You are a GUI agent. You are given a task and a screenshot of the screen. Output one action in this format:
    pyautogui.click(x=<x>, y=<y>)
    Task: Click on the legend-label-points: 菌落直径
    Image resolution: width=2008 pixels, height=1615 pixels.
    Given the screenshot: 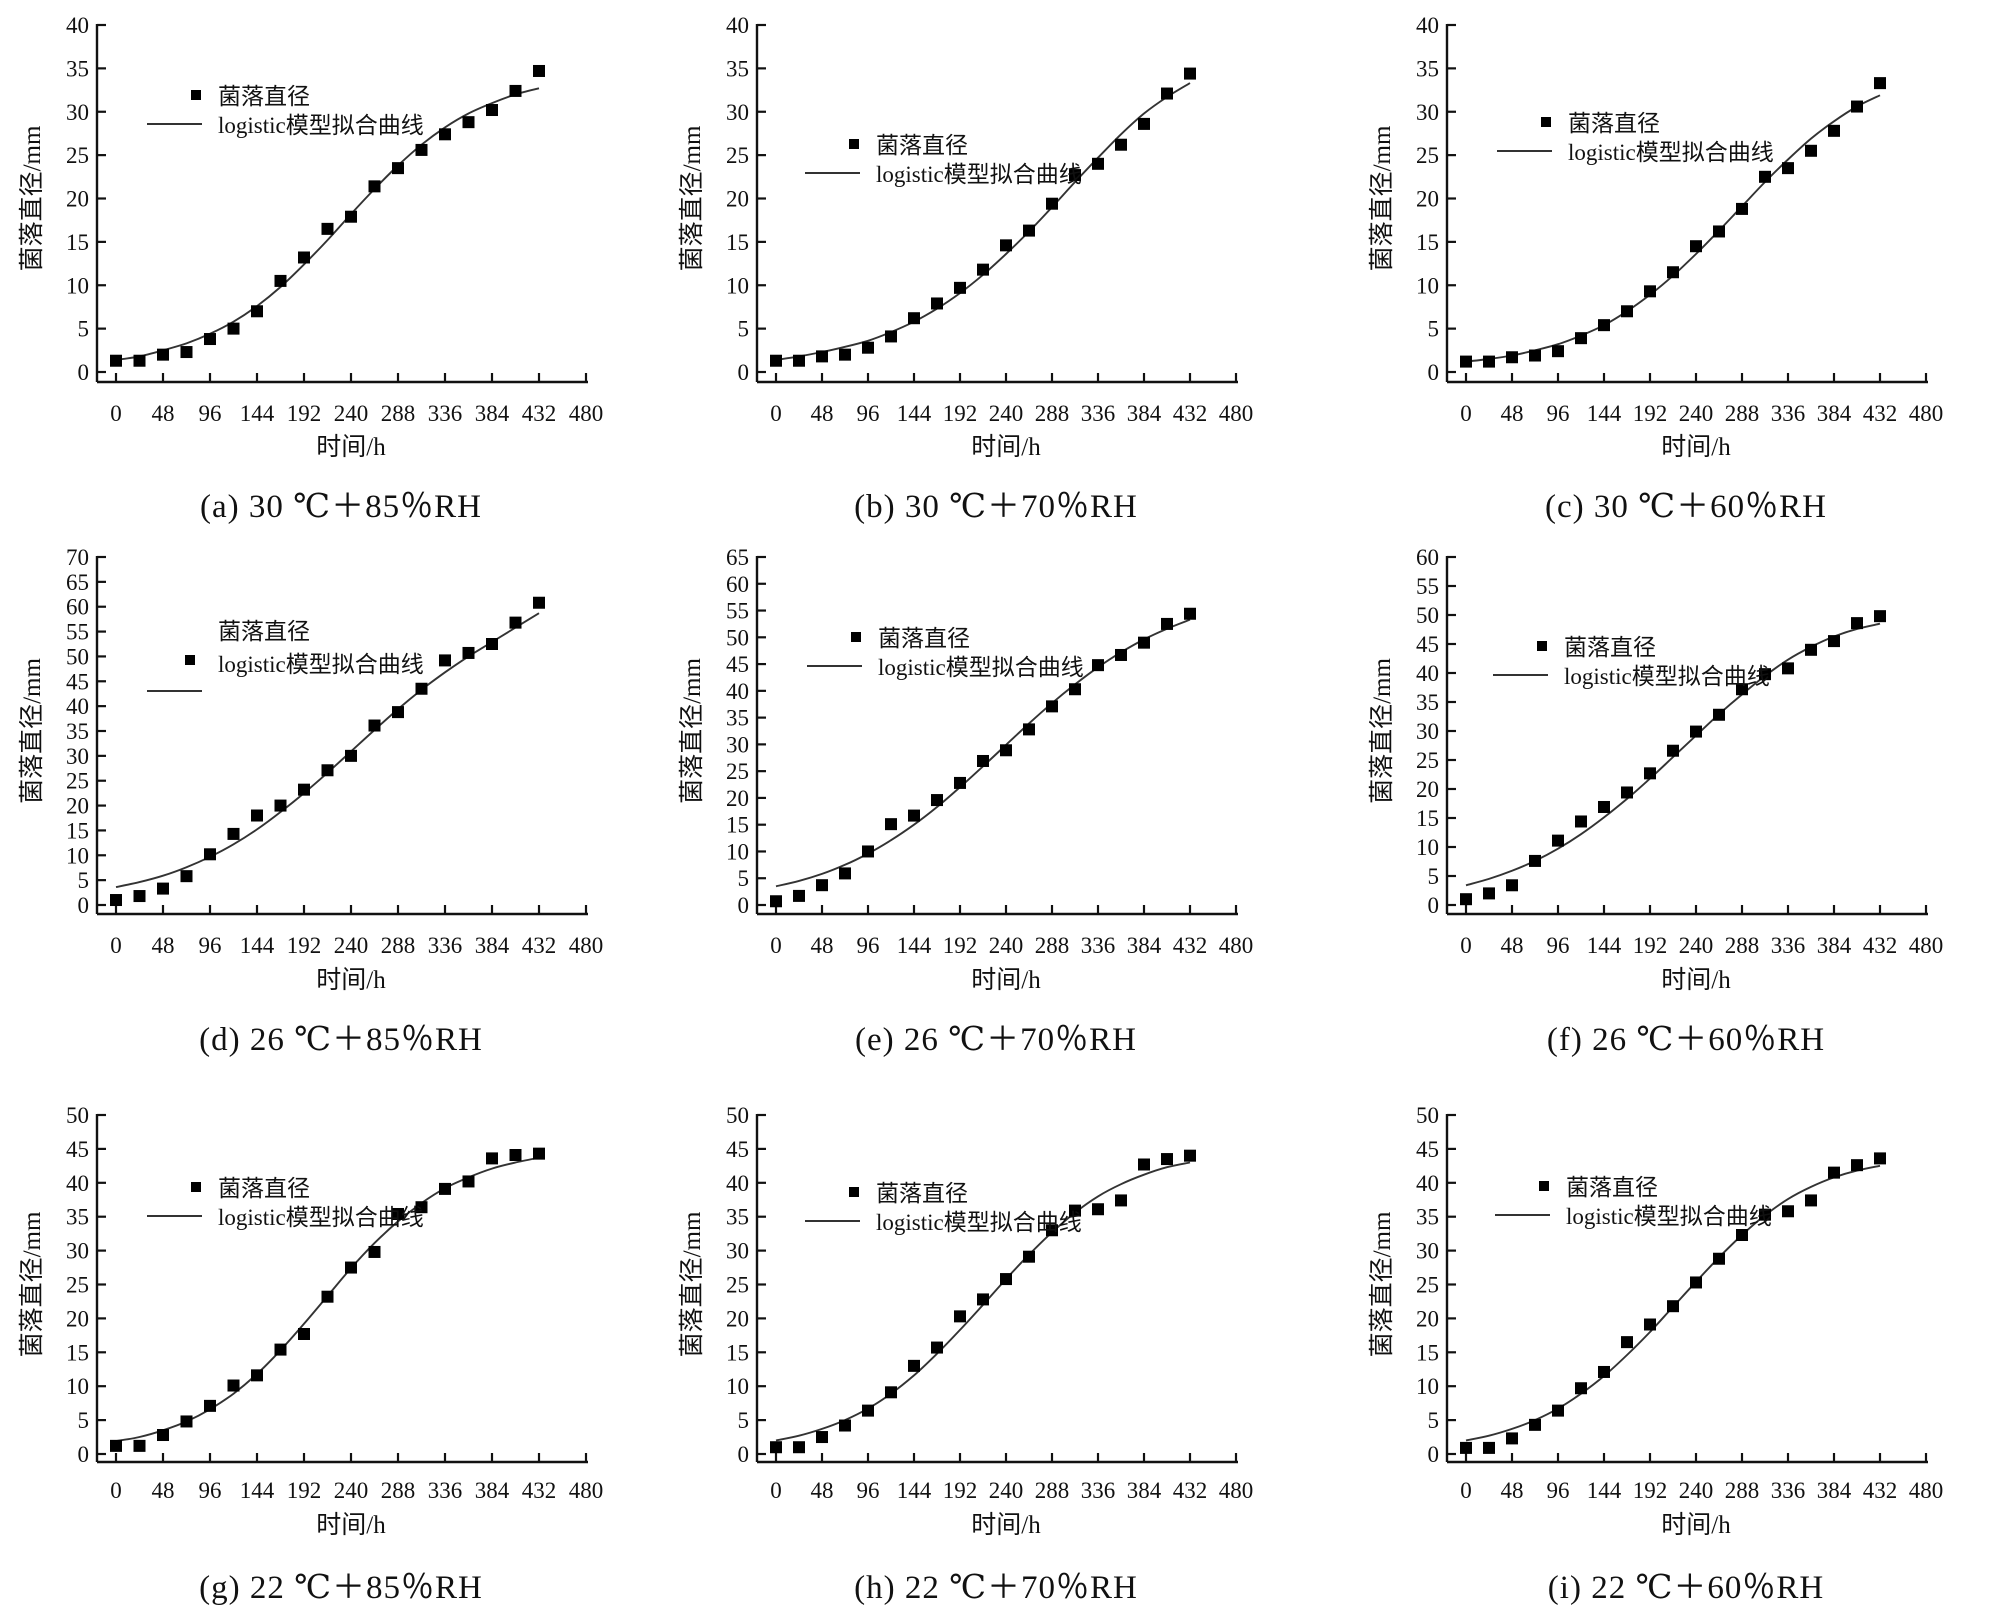 What is the action you would take?
    pyautogui.click(x=1614, y=123)
    